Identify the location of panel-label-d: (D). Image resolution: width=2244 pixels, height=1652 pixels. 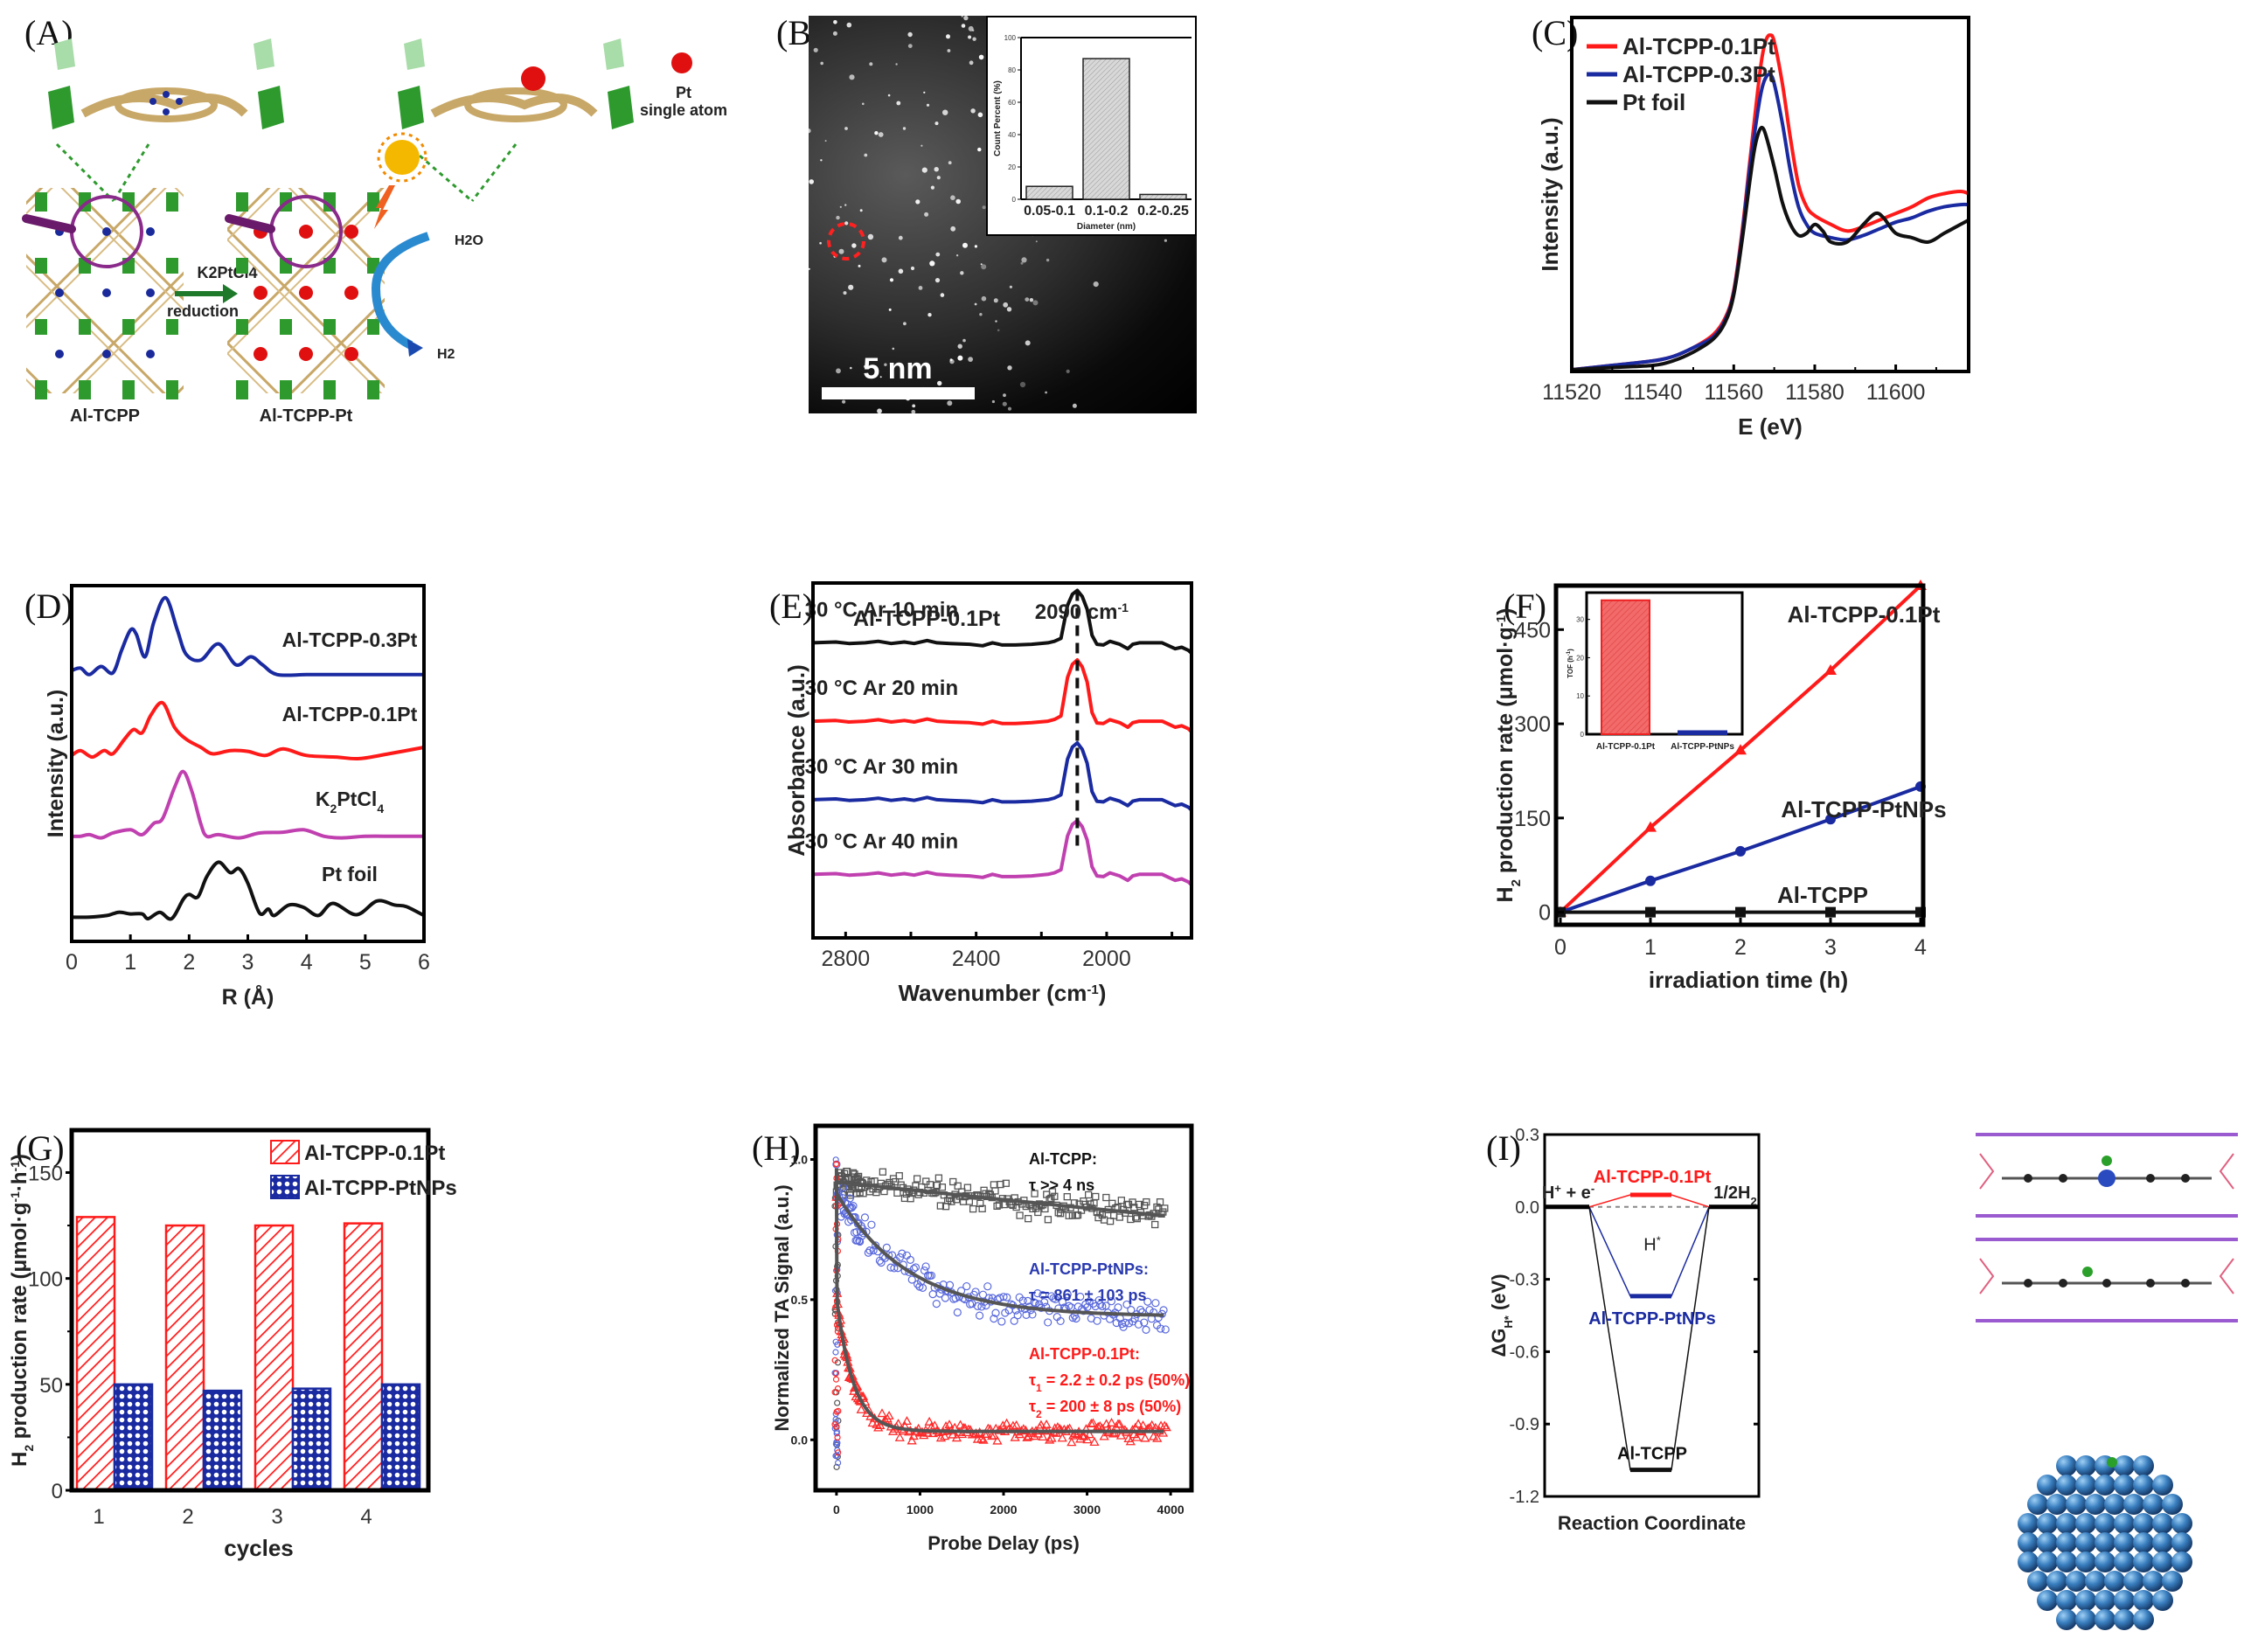
(49, 607).